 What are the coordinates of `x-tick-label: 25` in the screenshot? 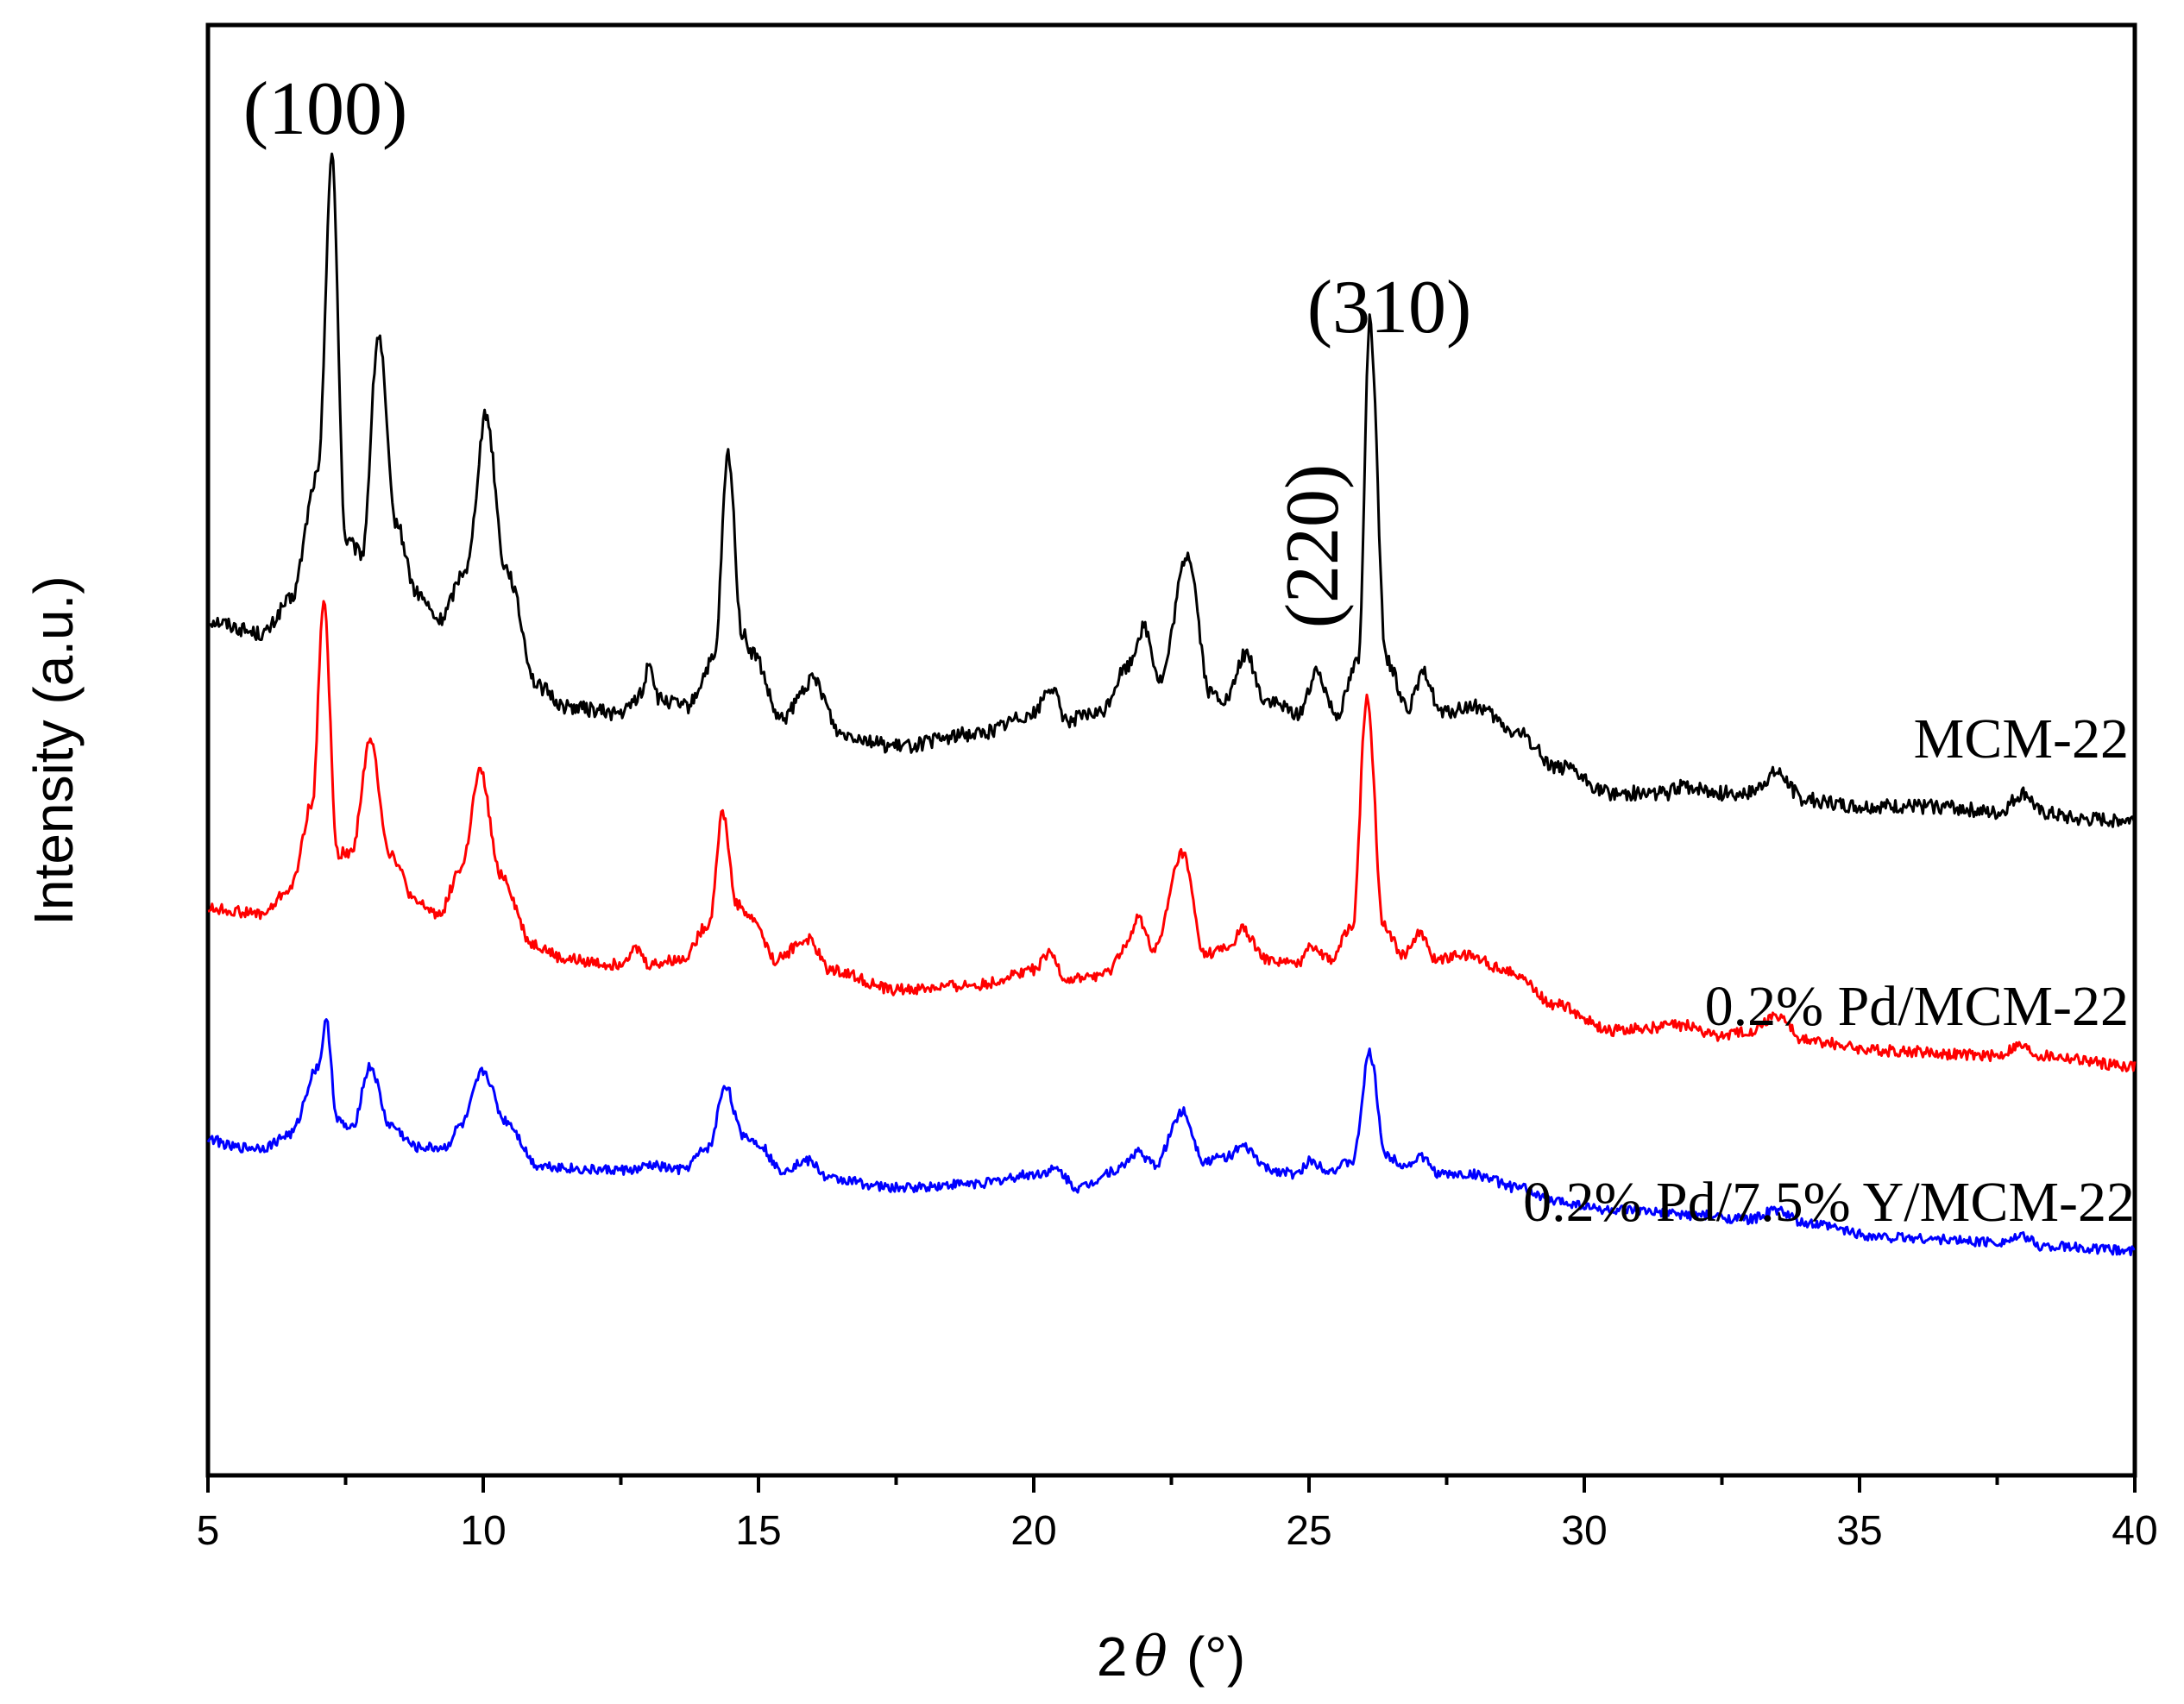 It's located at (1309, 1531).